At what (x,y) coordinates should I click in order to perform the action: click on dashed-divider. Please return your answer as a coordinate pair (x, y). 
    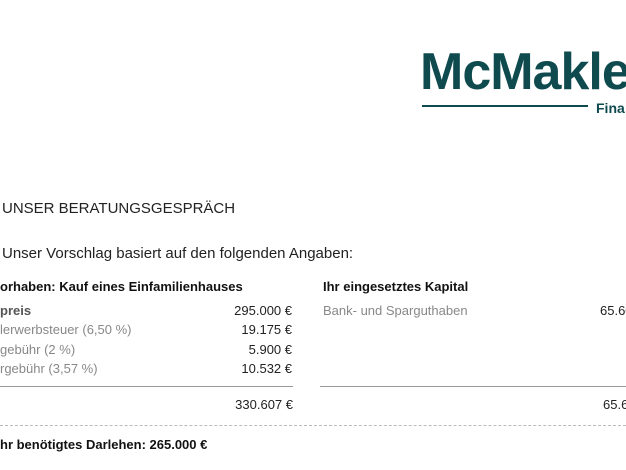
    Looking at the image, I should click on (313, 425).